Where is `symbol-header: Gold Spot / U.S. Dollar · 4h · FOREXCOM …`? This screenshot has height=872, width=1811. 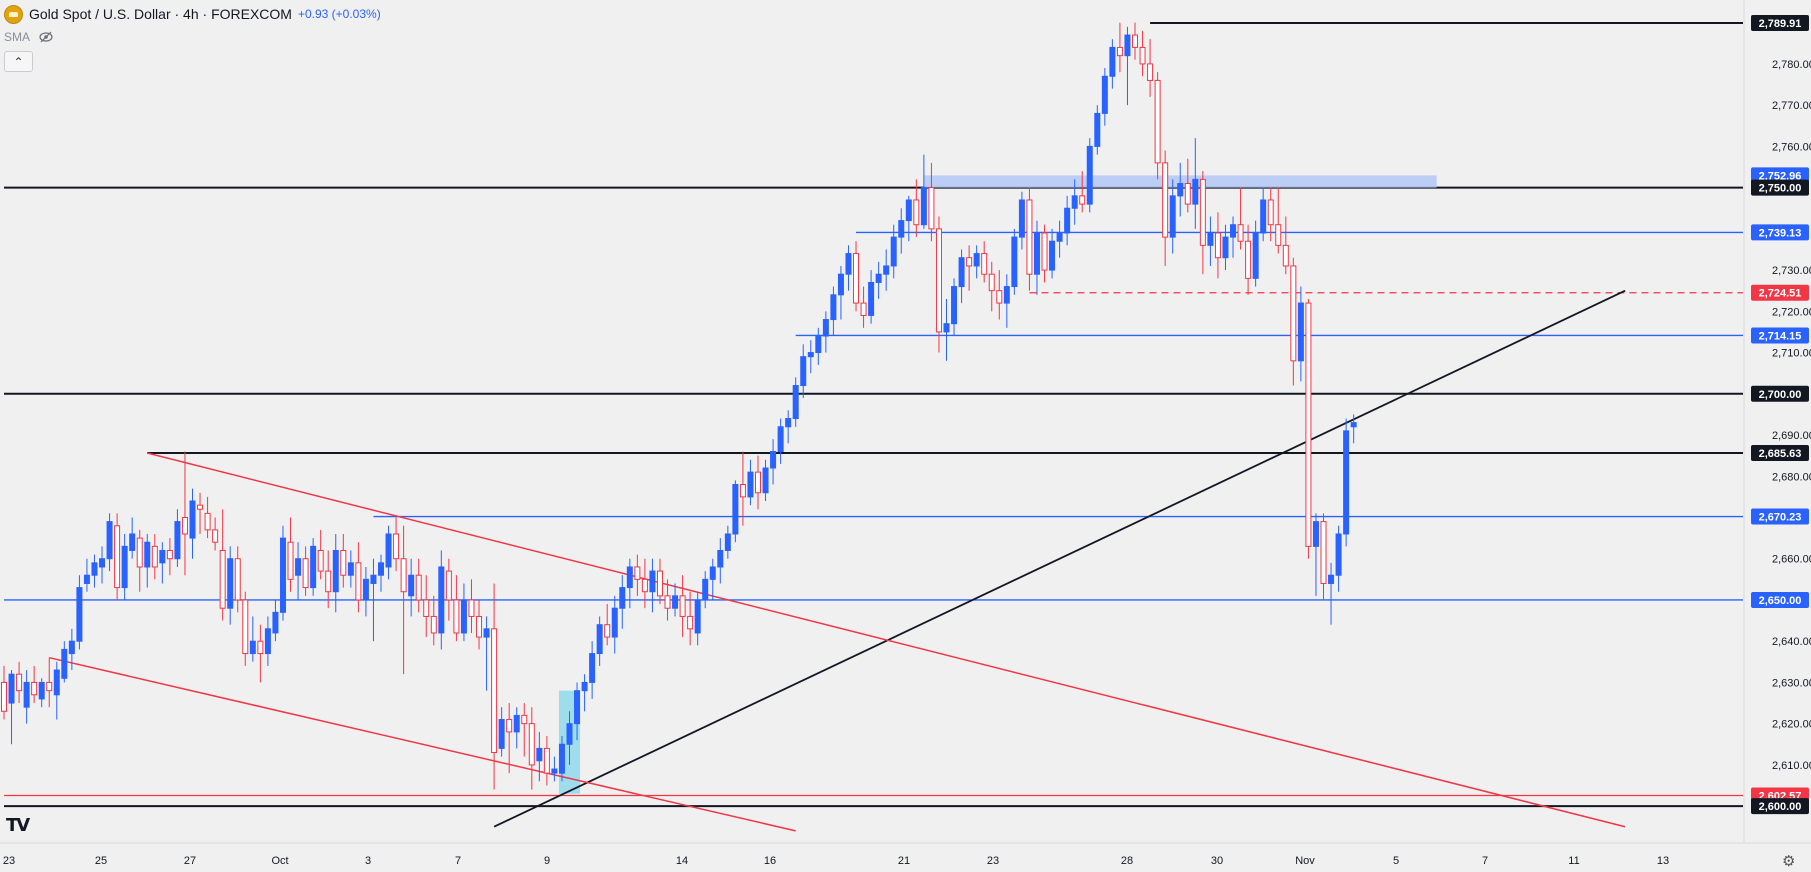
symbol-header: Gold Spot / U.S. Dollar · 4h · FOREXCOM … is located at coordinates (192, 14).